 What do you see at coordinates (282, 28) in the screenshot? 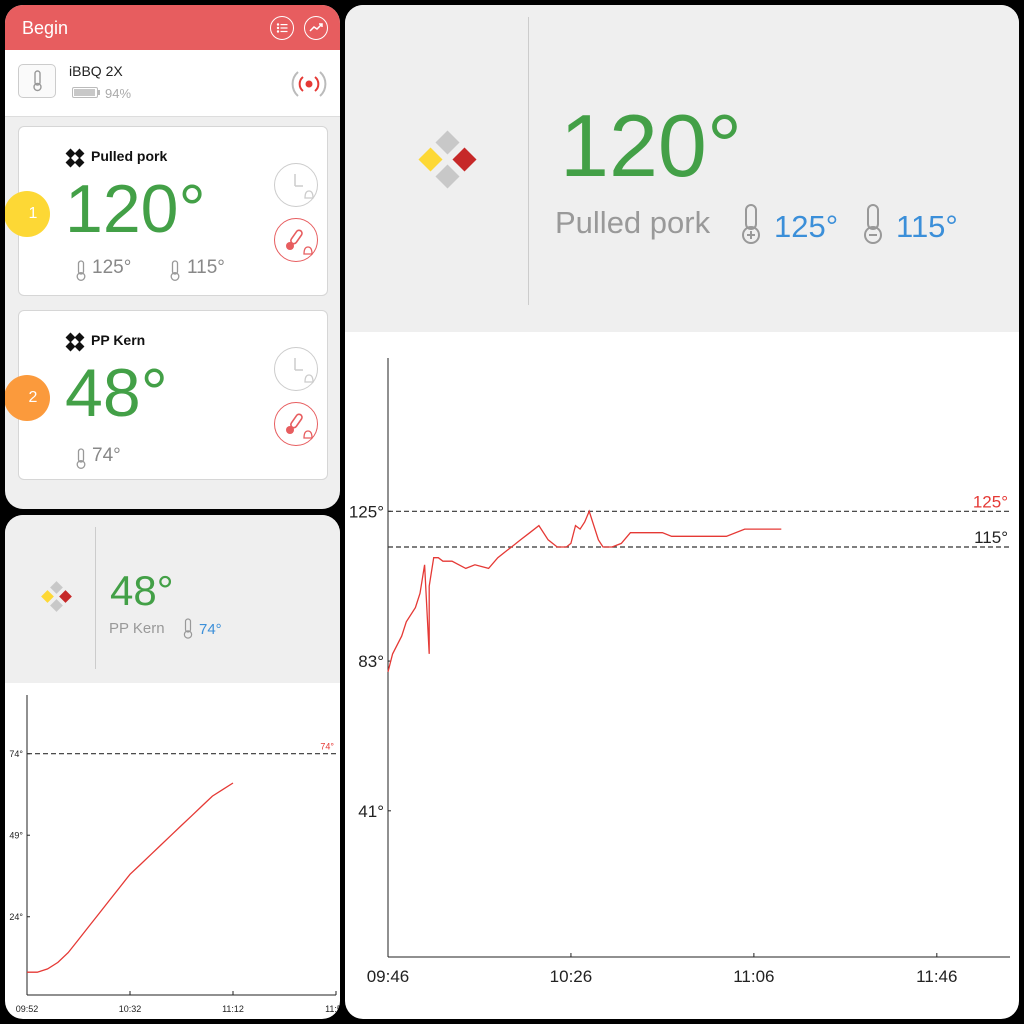
I see `list-icon` at bounding box center [282, 28].